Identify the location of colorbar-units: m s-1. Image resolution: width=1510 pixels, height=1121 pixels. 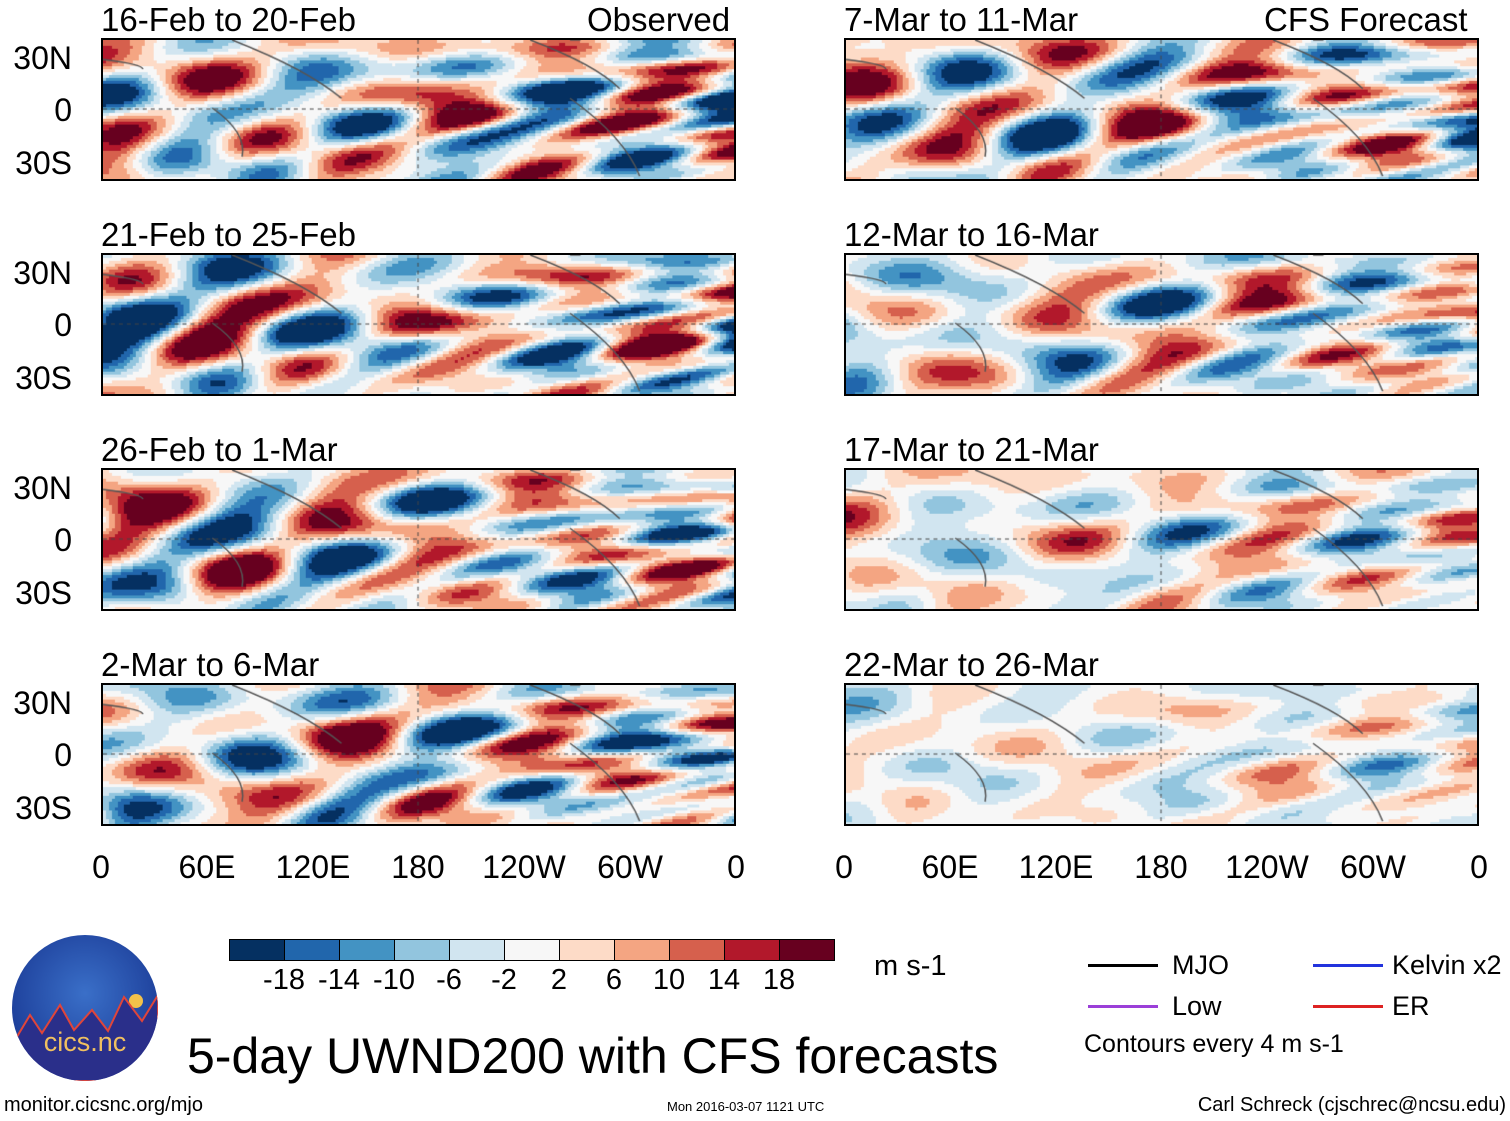
(910, 966).